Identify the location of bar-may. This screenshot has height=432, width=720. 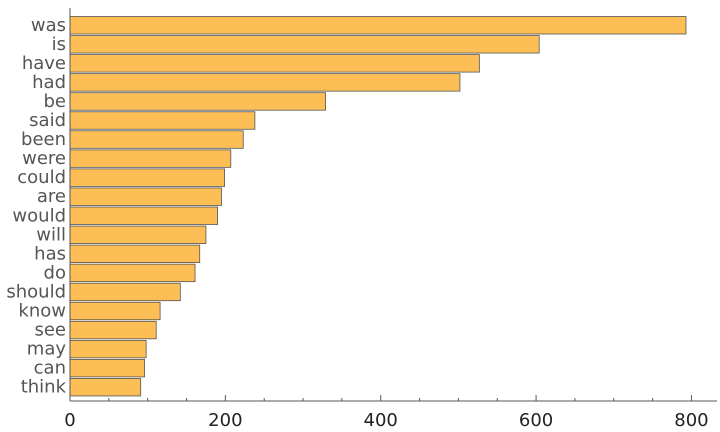
(108, 349).